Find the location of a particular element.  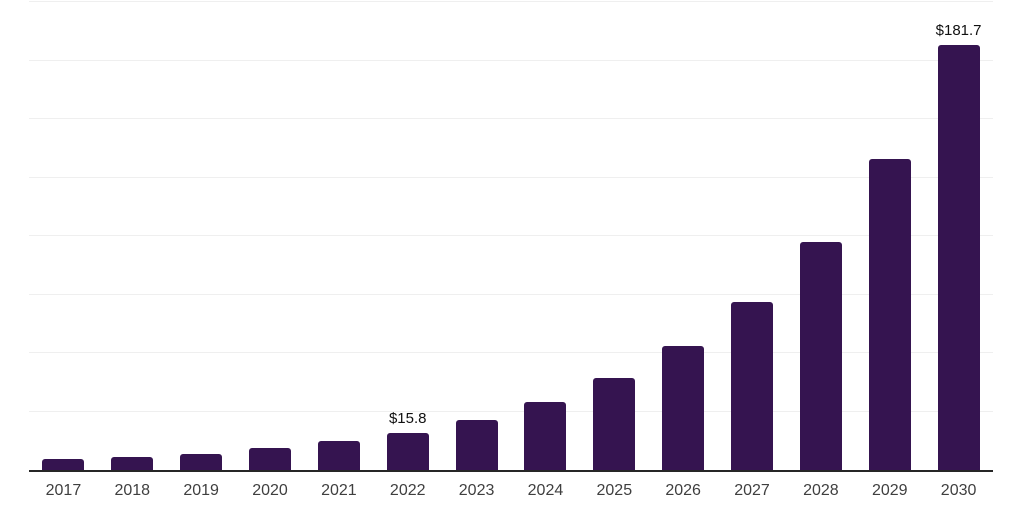

x-tick-label-2020: 2020 is located at coordinates (270, 490).